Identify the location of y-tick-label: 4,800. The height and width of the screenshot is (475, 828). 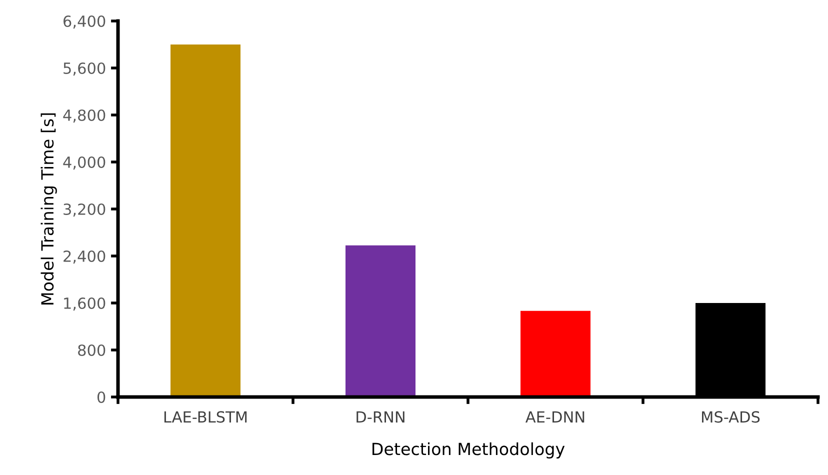
(84, 116).